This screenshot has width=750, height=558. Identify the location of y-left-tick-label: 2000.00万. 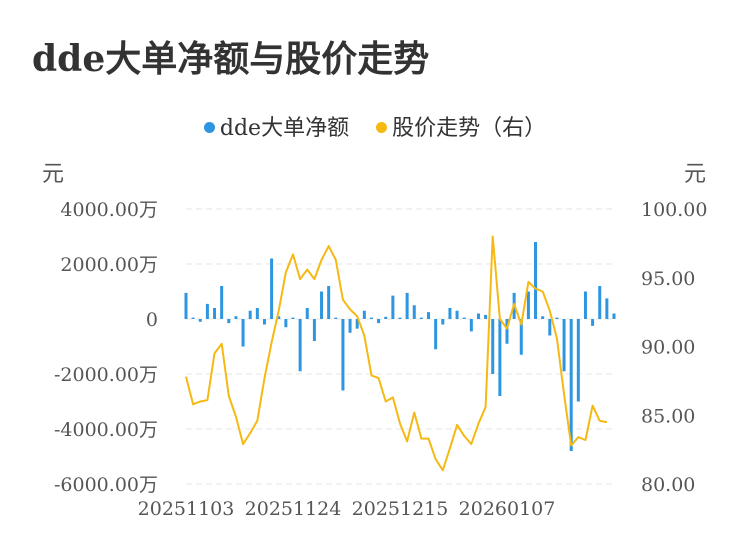
(109, 265).